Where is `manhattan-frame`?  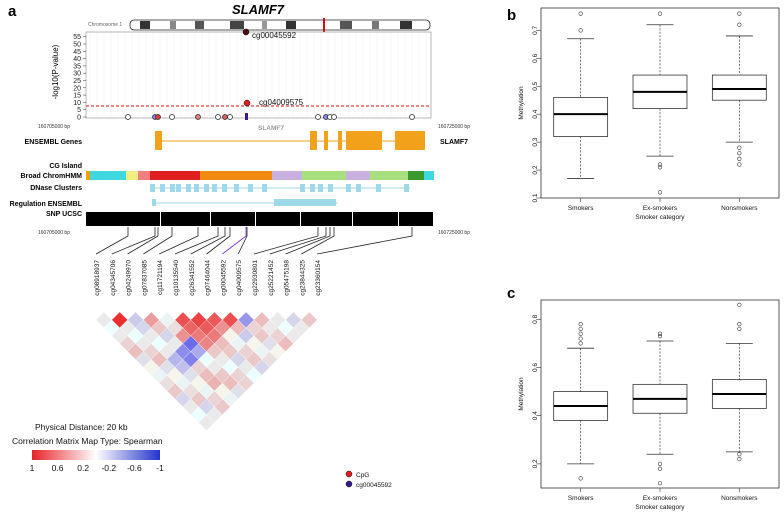 manhattan-frame is located at coordinates (258, 75).